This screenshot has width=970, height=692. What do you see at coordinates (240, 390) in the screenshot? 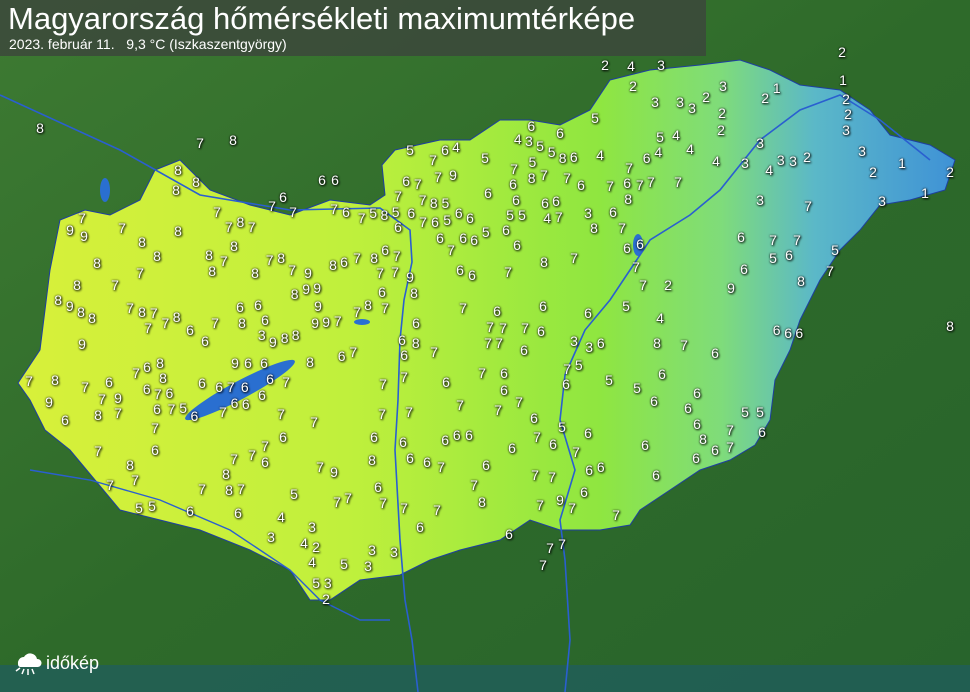
I see `lake-balaton` at bounding box center [240, 390].